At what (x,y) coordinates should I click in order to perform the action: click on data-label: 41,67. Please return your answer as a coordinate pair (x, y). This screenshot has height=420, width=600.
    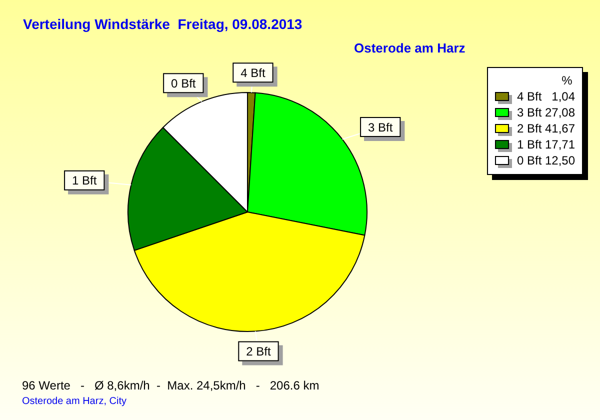
    Looking at the image, I should click on (560, 128).